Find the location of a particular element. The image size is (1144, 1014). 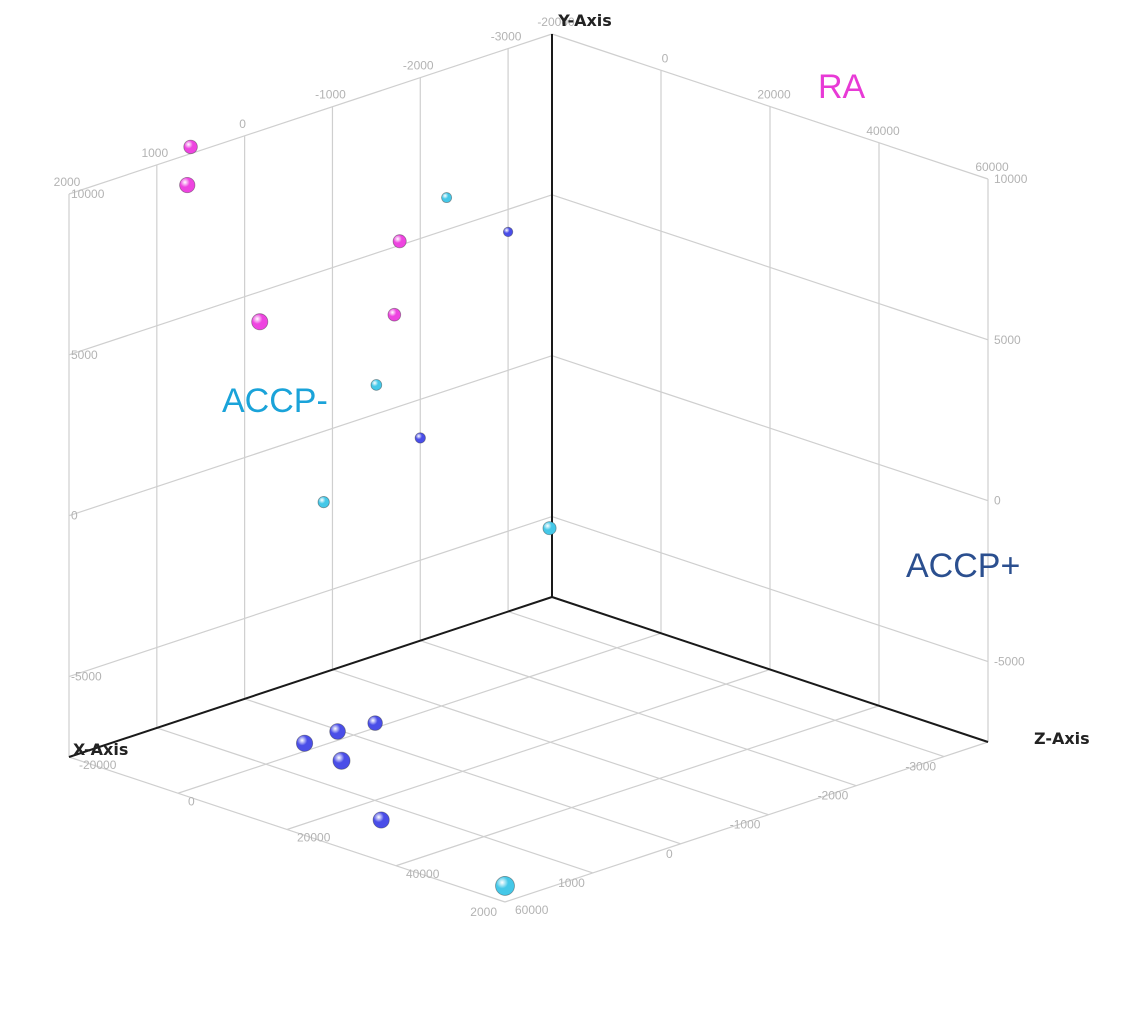

z-tick-label-floor: 40000 is located at coordinates (423, 874).